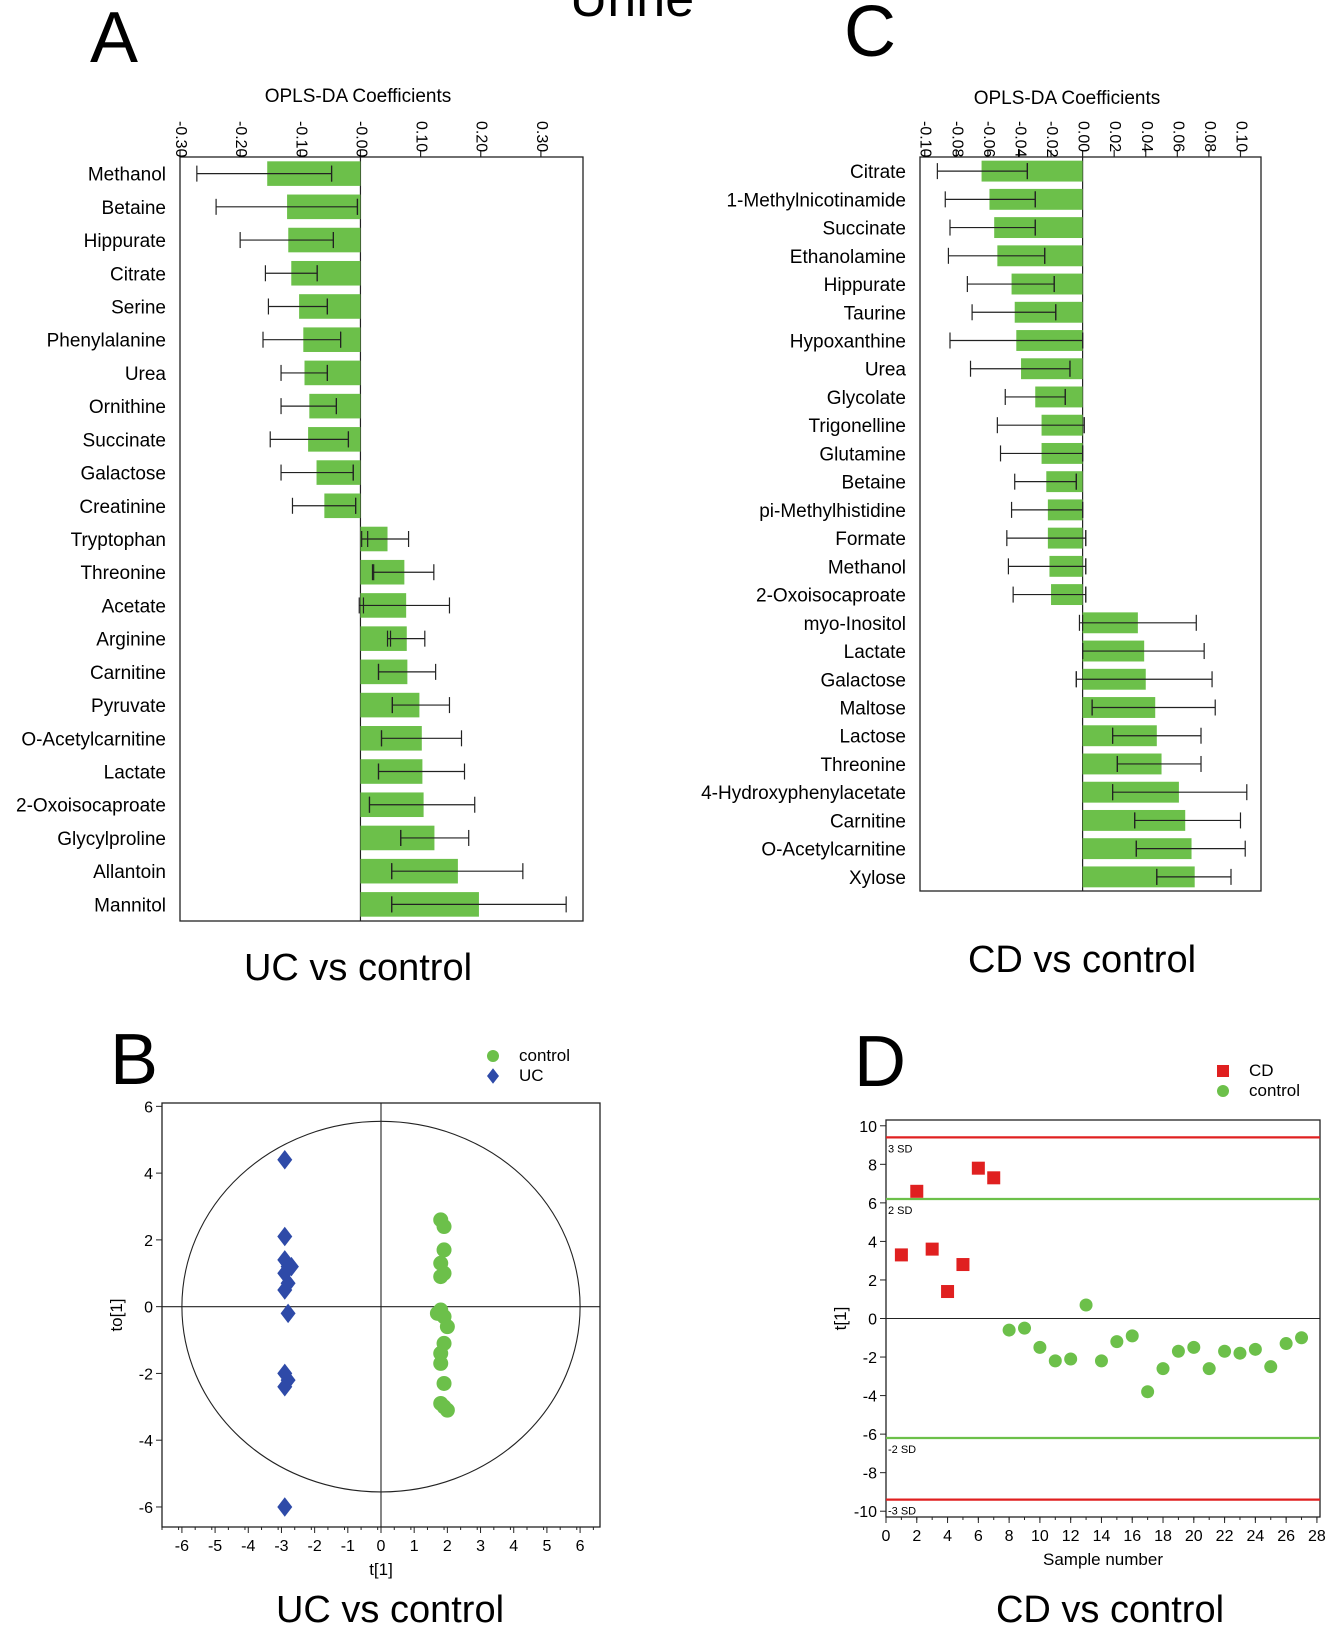  Describe the element at coordinates (281, 1546) in the screenshot. I see `x-tick-label: -3` at that location.